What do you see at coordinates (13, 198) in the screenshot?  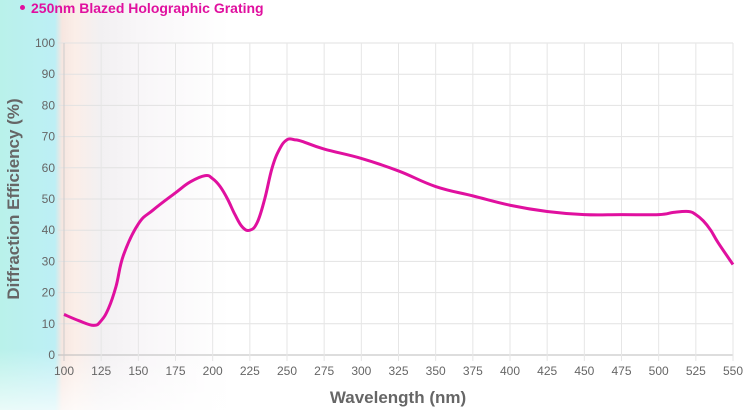 I see `y-axis-label: Diffraction Efficiency (%)` at bounding box center [13, 198].